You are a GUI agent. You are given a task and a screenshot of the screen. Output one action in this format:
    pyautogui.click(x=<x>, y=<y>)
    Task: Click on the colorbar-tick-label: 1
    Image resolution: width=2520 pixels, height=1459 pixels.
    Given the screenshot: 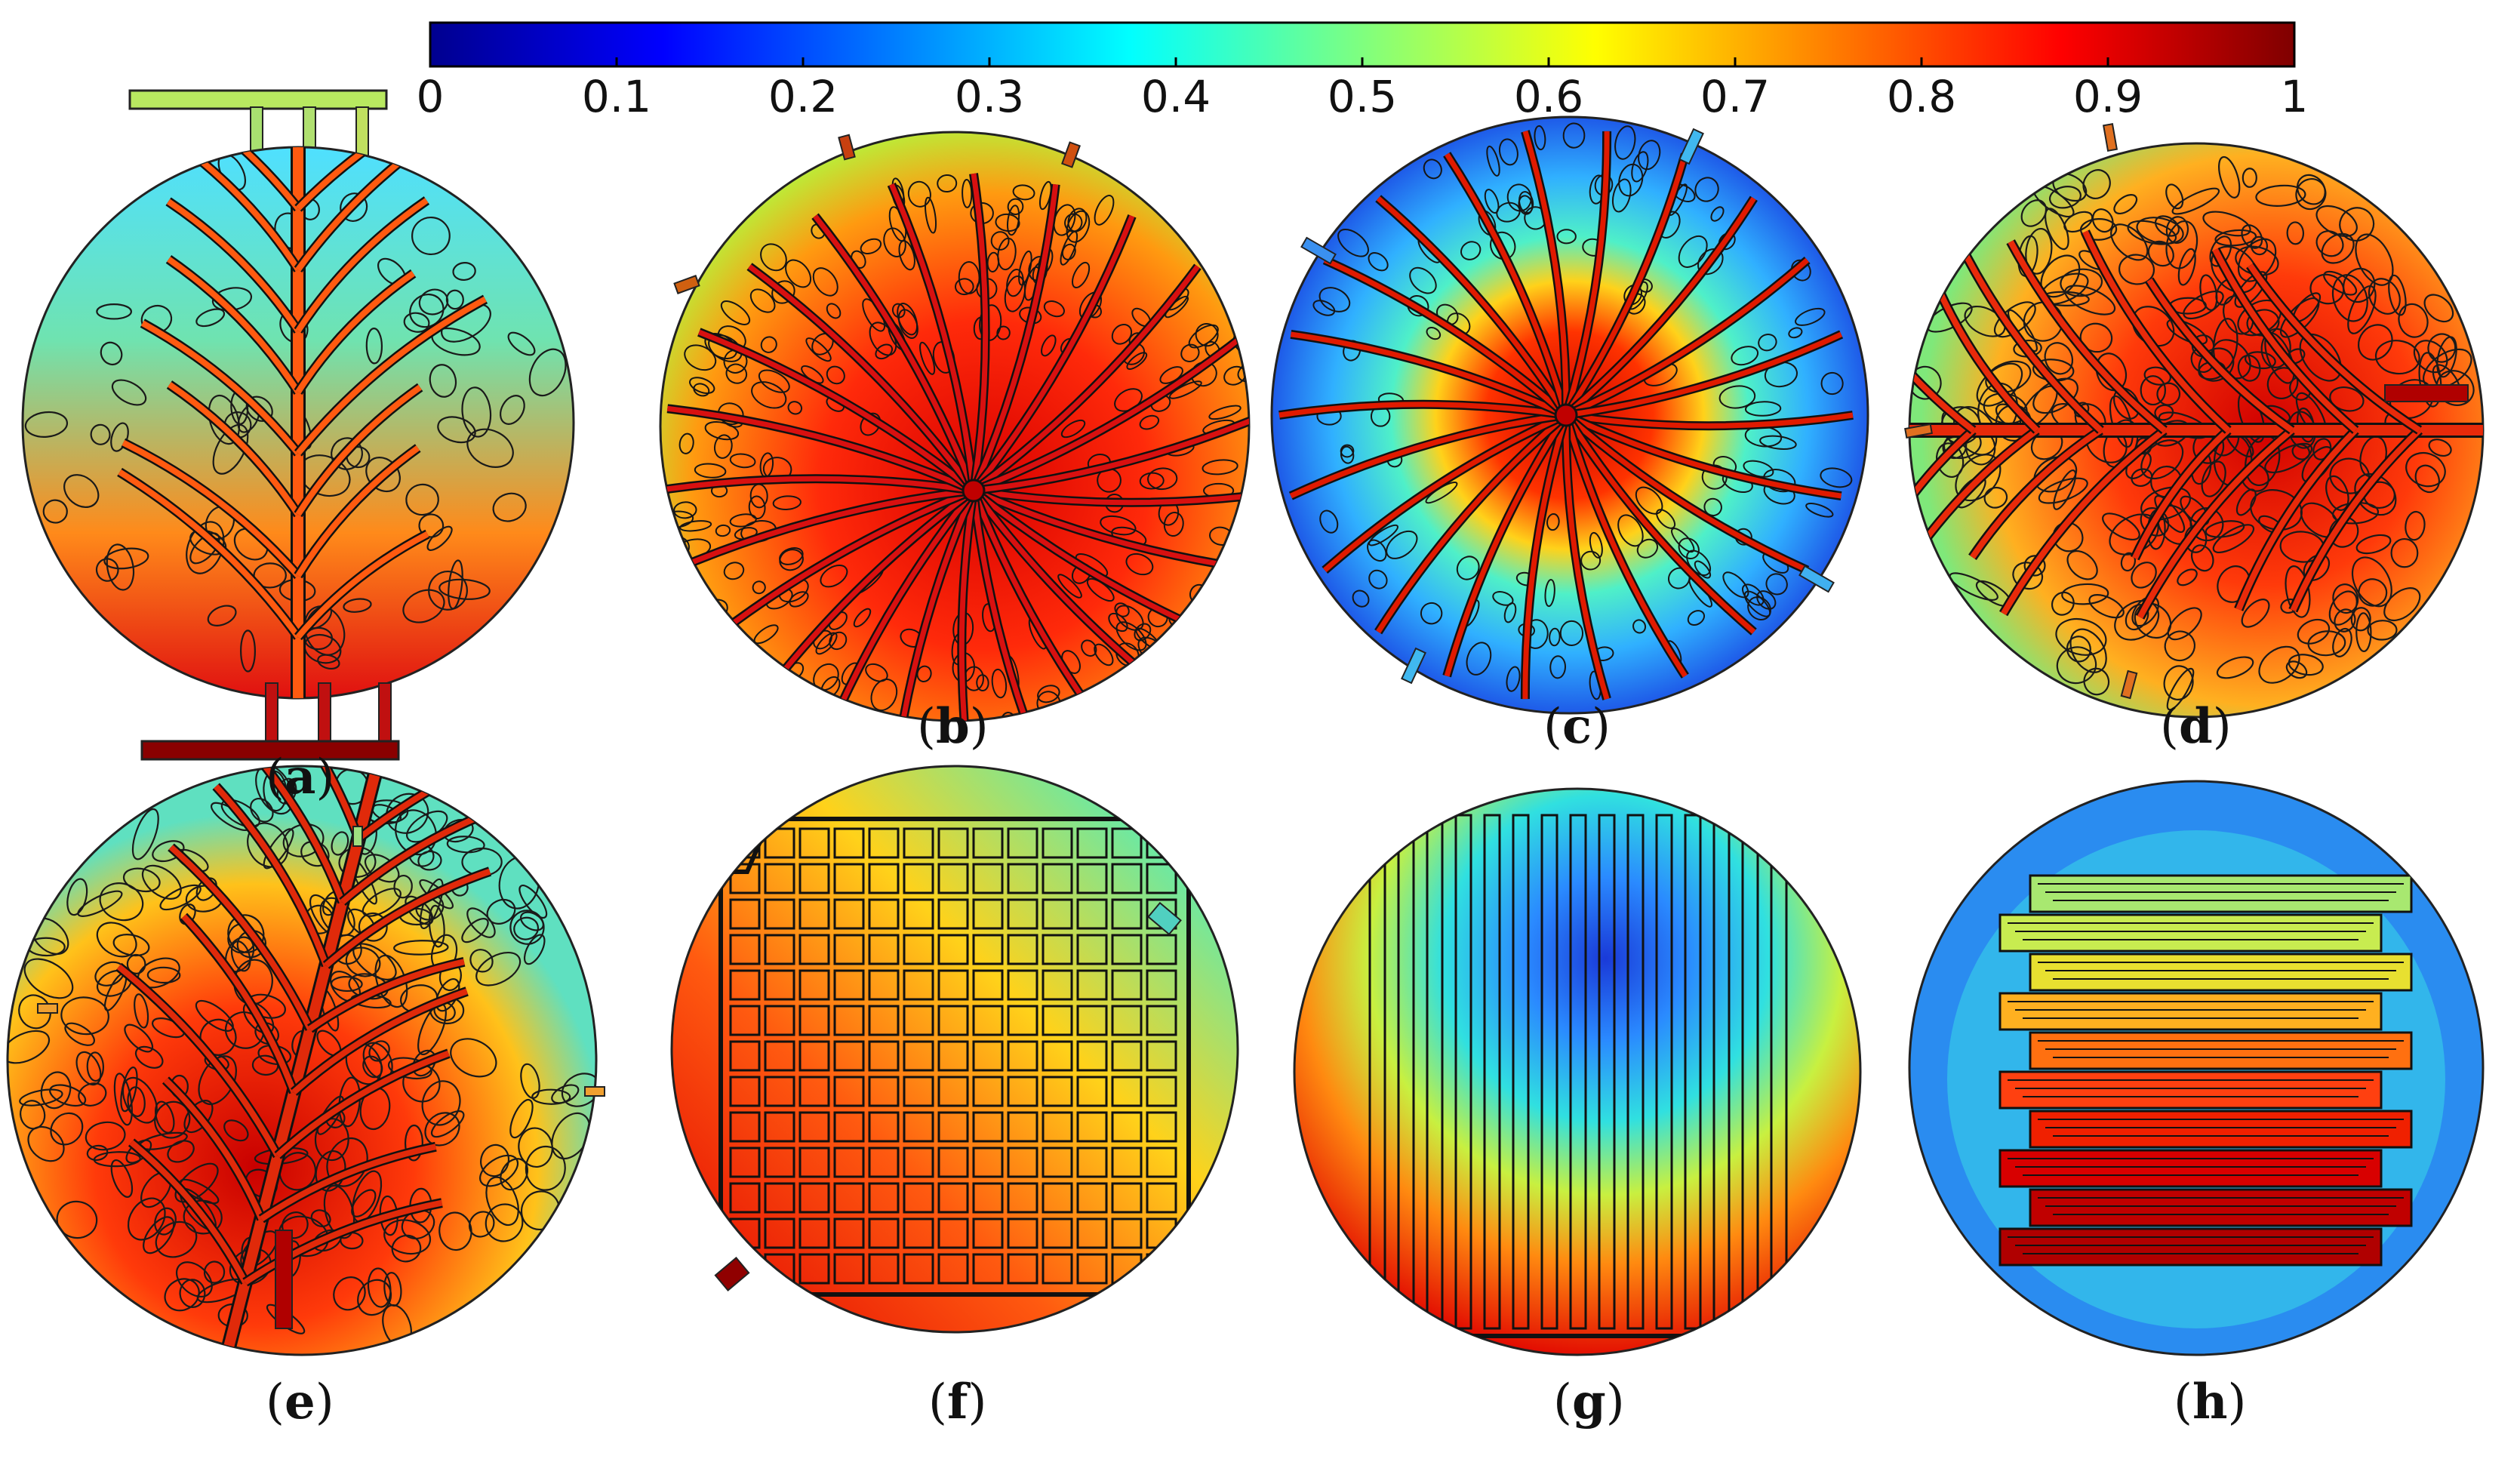 What is the action you would take?
    pyautogui.click(x=2295, y=96)
    